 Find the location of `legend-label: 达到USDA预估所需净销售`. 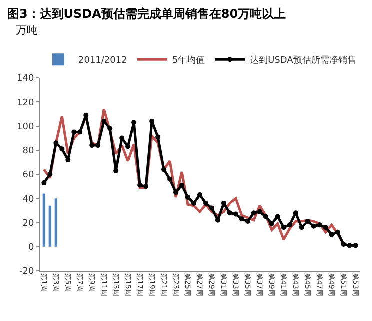

legend-label: 达到USDA预估所需净销售 is located at coordinates (303, 60).